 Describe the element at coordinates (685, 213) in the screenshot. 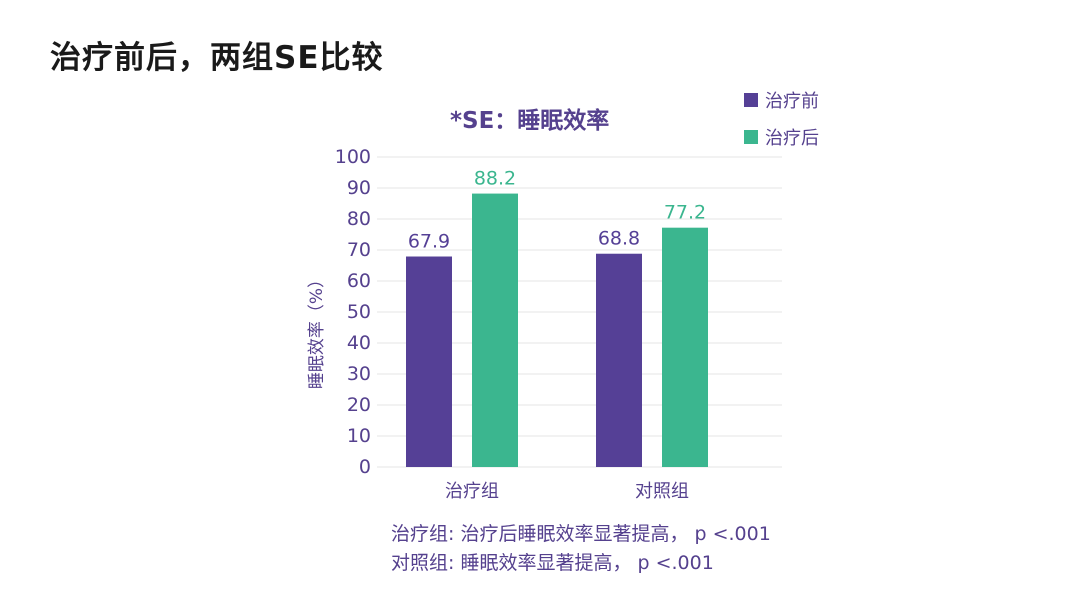

I see `data-label: 77.2` at that location.